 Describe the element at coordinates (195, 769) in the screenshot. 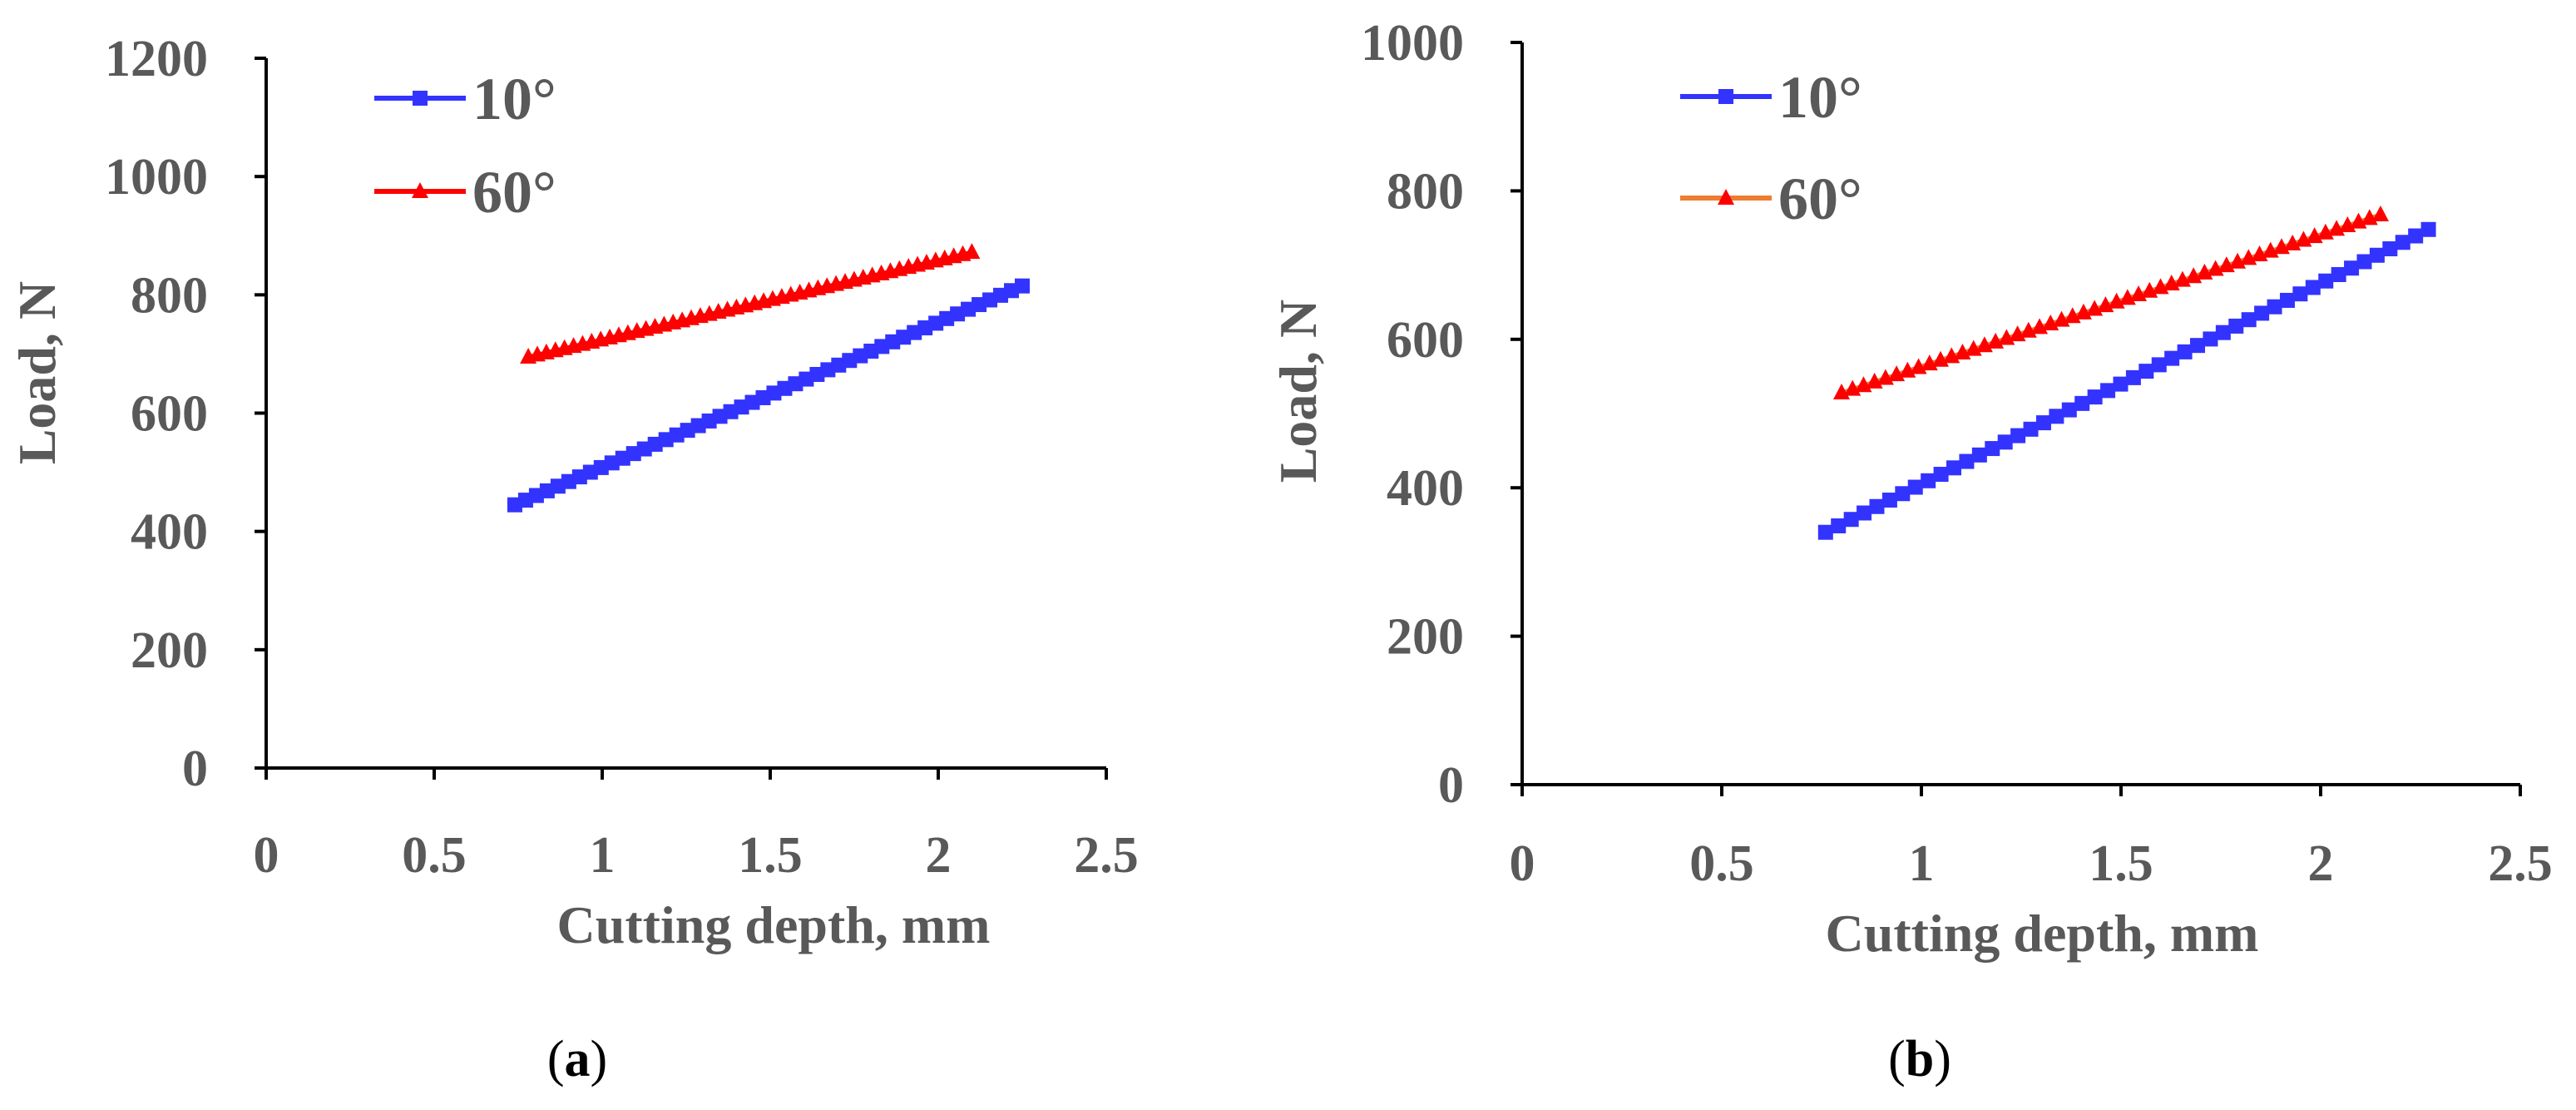

I see `chart-a-y-tick-label: 0` at that location.